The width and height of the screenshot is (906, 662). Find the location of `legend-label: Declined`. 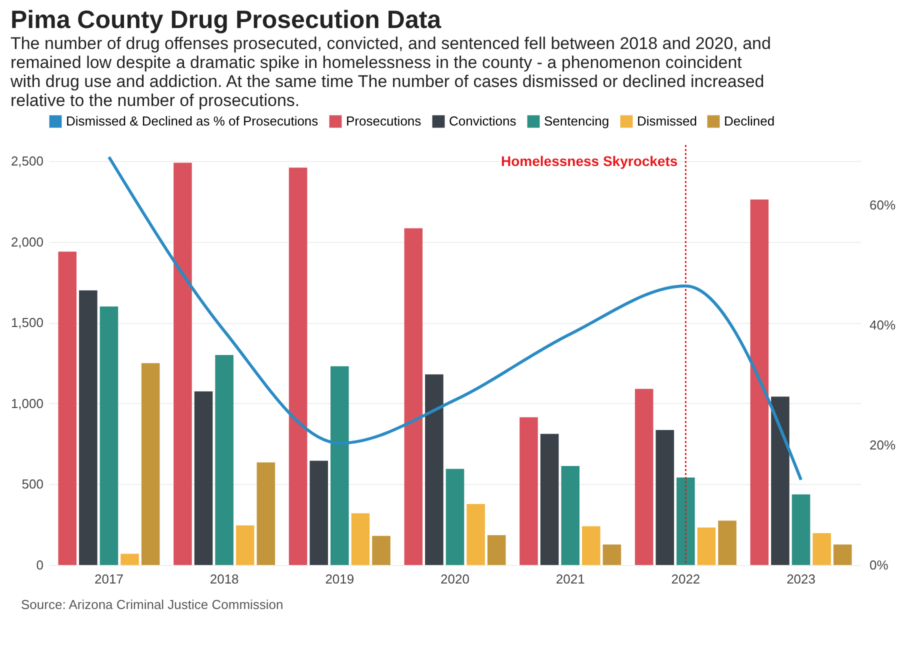

legend-label: Declined is located at coordinates (749, 121).